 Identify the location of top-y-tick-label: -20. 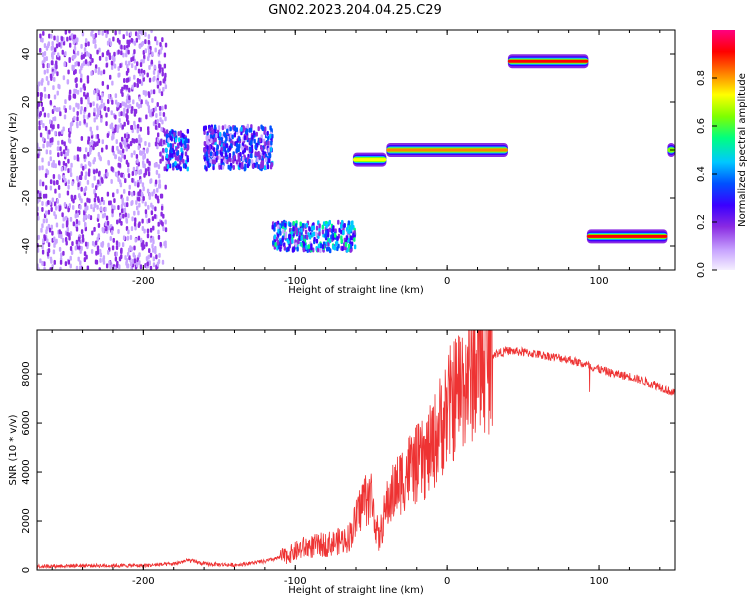
(26, 198).